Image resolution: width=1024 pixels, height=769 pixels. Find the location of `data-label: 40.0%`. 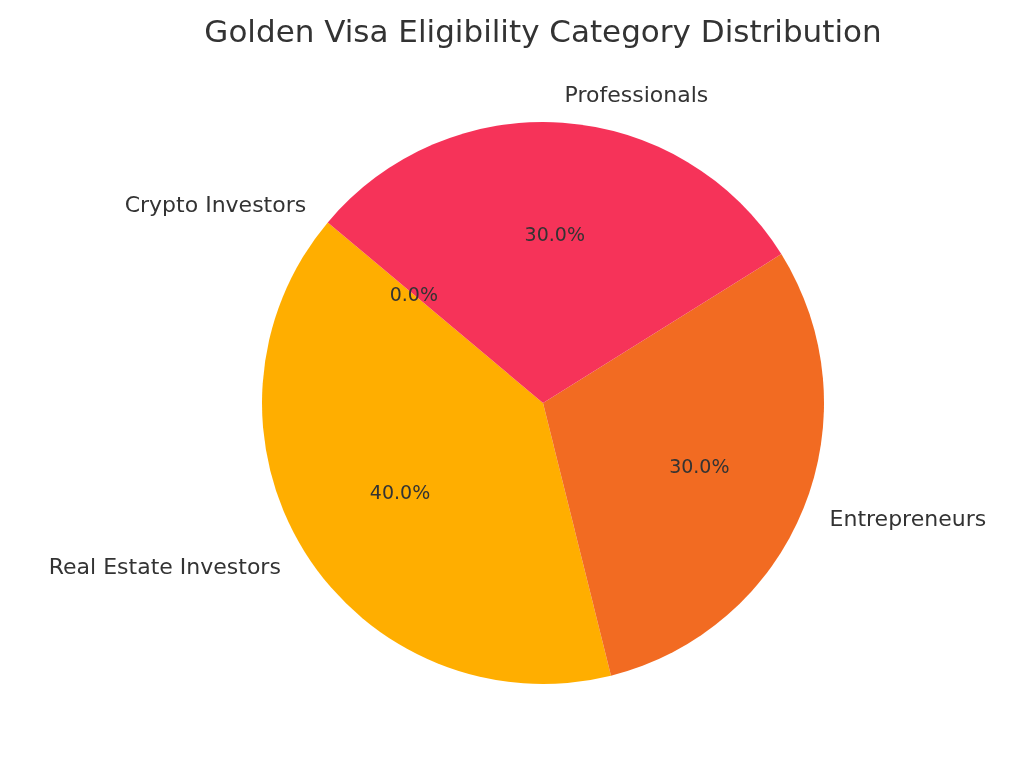

data-label: 40.0% is located at coordinates (400, 491).